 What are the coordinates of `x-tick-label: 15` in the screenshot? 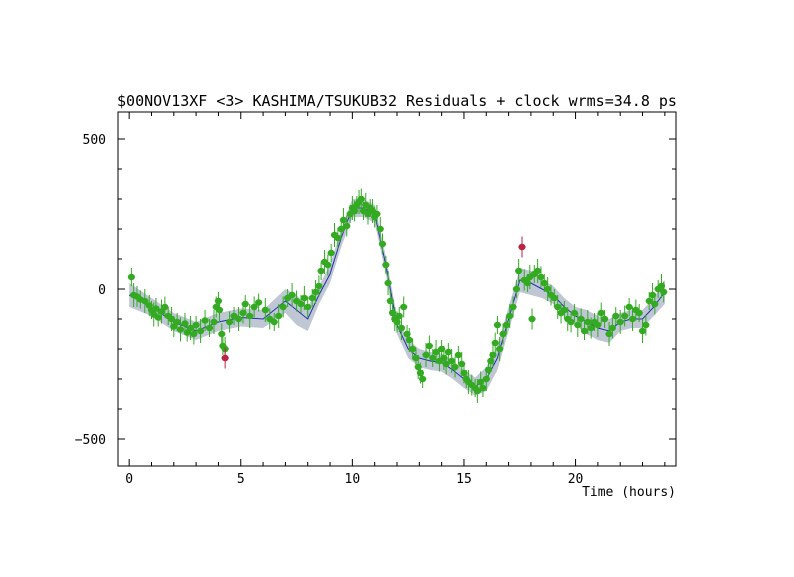 It's located at (464, 479).